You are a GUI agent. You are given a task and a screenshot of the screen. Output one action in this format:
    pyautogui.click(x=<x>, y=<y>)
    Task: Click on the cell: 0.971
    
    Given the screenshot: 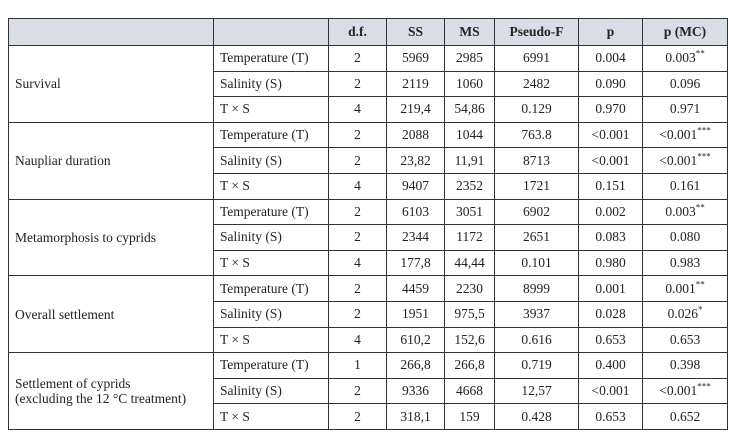 What is the action you would take?
    pyautogui.click(x=685, y=109)
    